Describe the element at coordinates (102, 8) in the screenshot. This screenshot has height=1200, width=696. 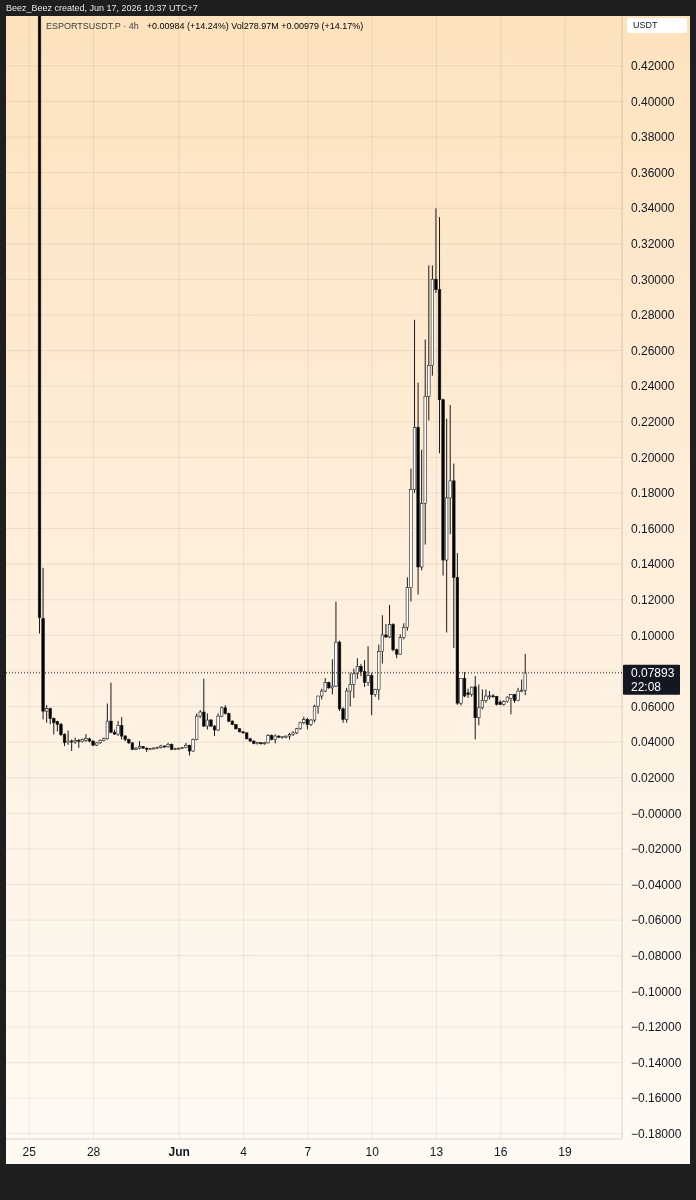
I see `text: Beez_Beez created, Jun 17, 2026 10:37 UTC+7` at that location.